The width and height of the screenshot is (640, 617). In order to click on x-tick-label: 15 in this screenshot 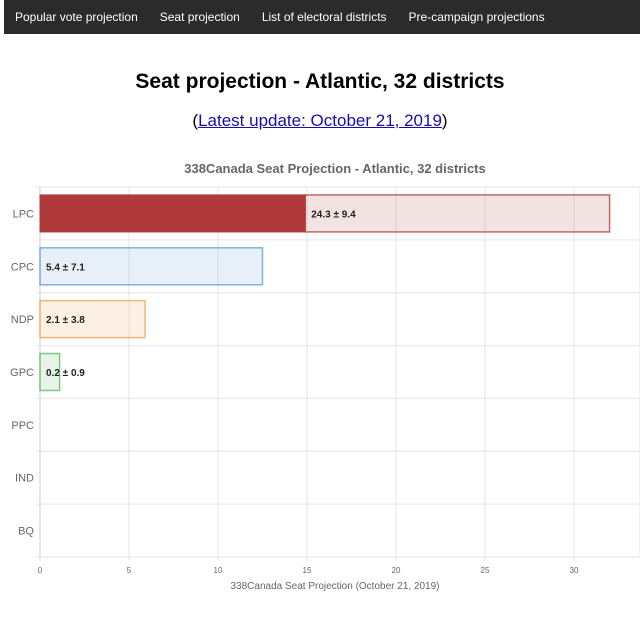, I will do `click(307, 570)`.